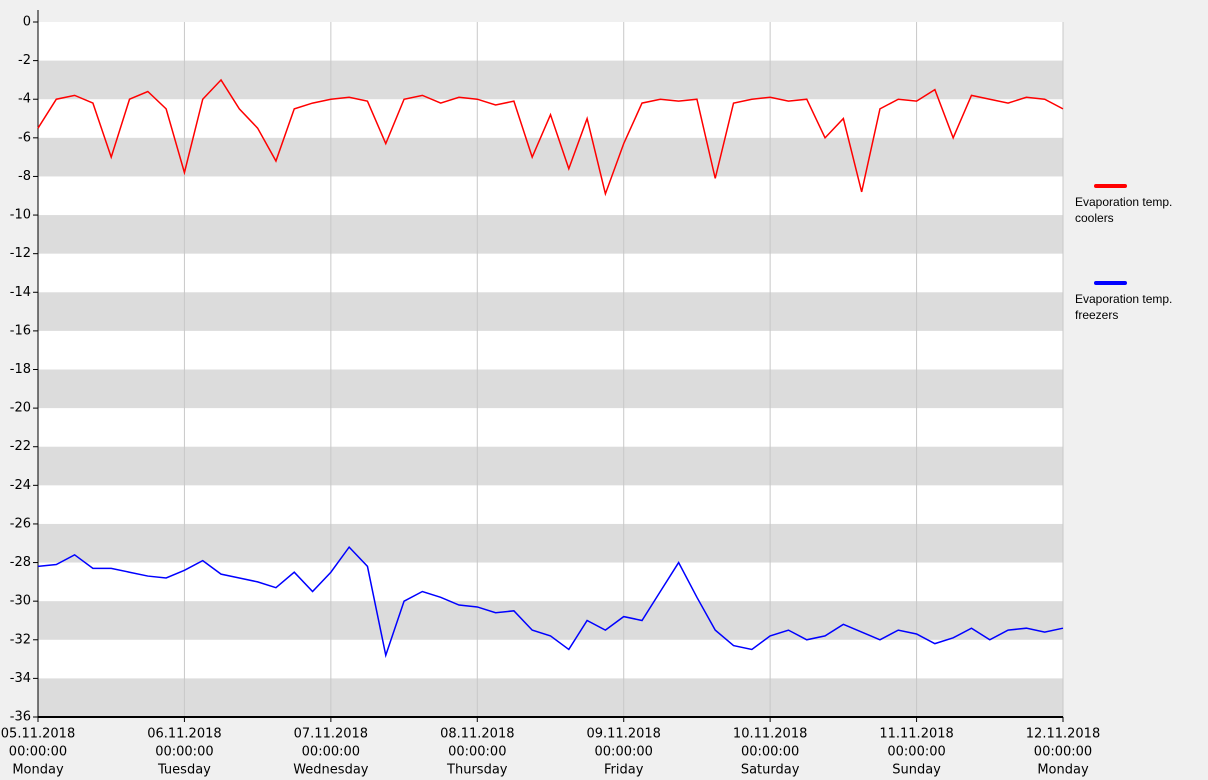 This screenshot has width=1208, height=780. Describe the element at coordinates (24, 99) in the screenshot. I see `y-tick-label: -4` at that location.